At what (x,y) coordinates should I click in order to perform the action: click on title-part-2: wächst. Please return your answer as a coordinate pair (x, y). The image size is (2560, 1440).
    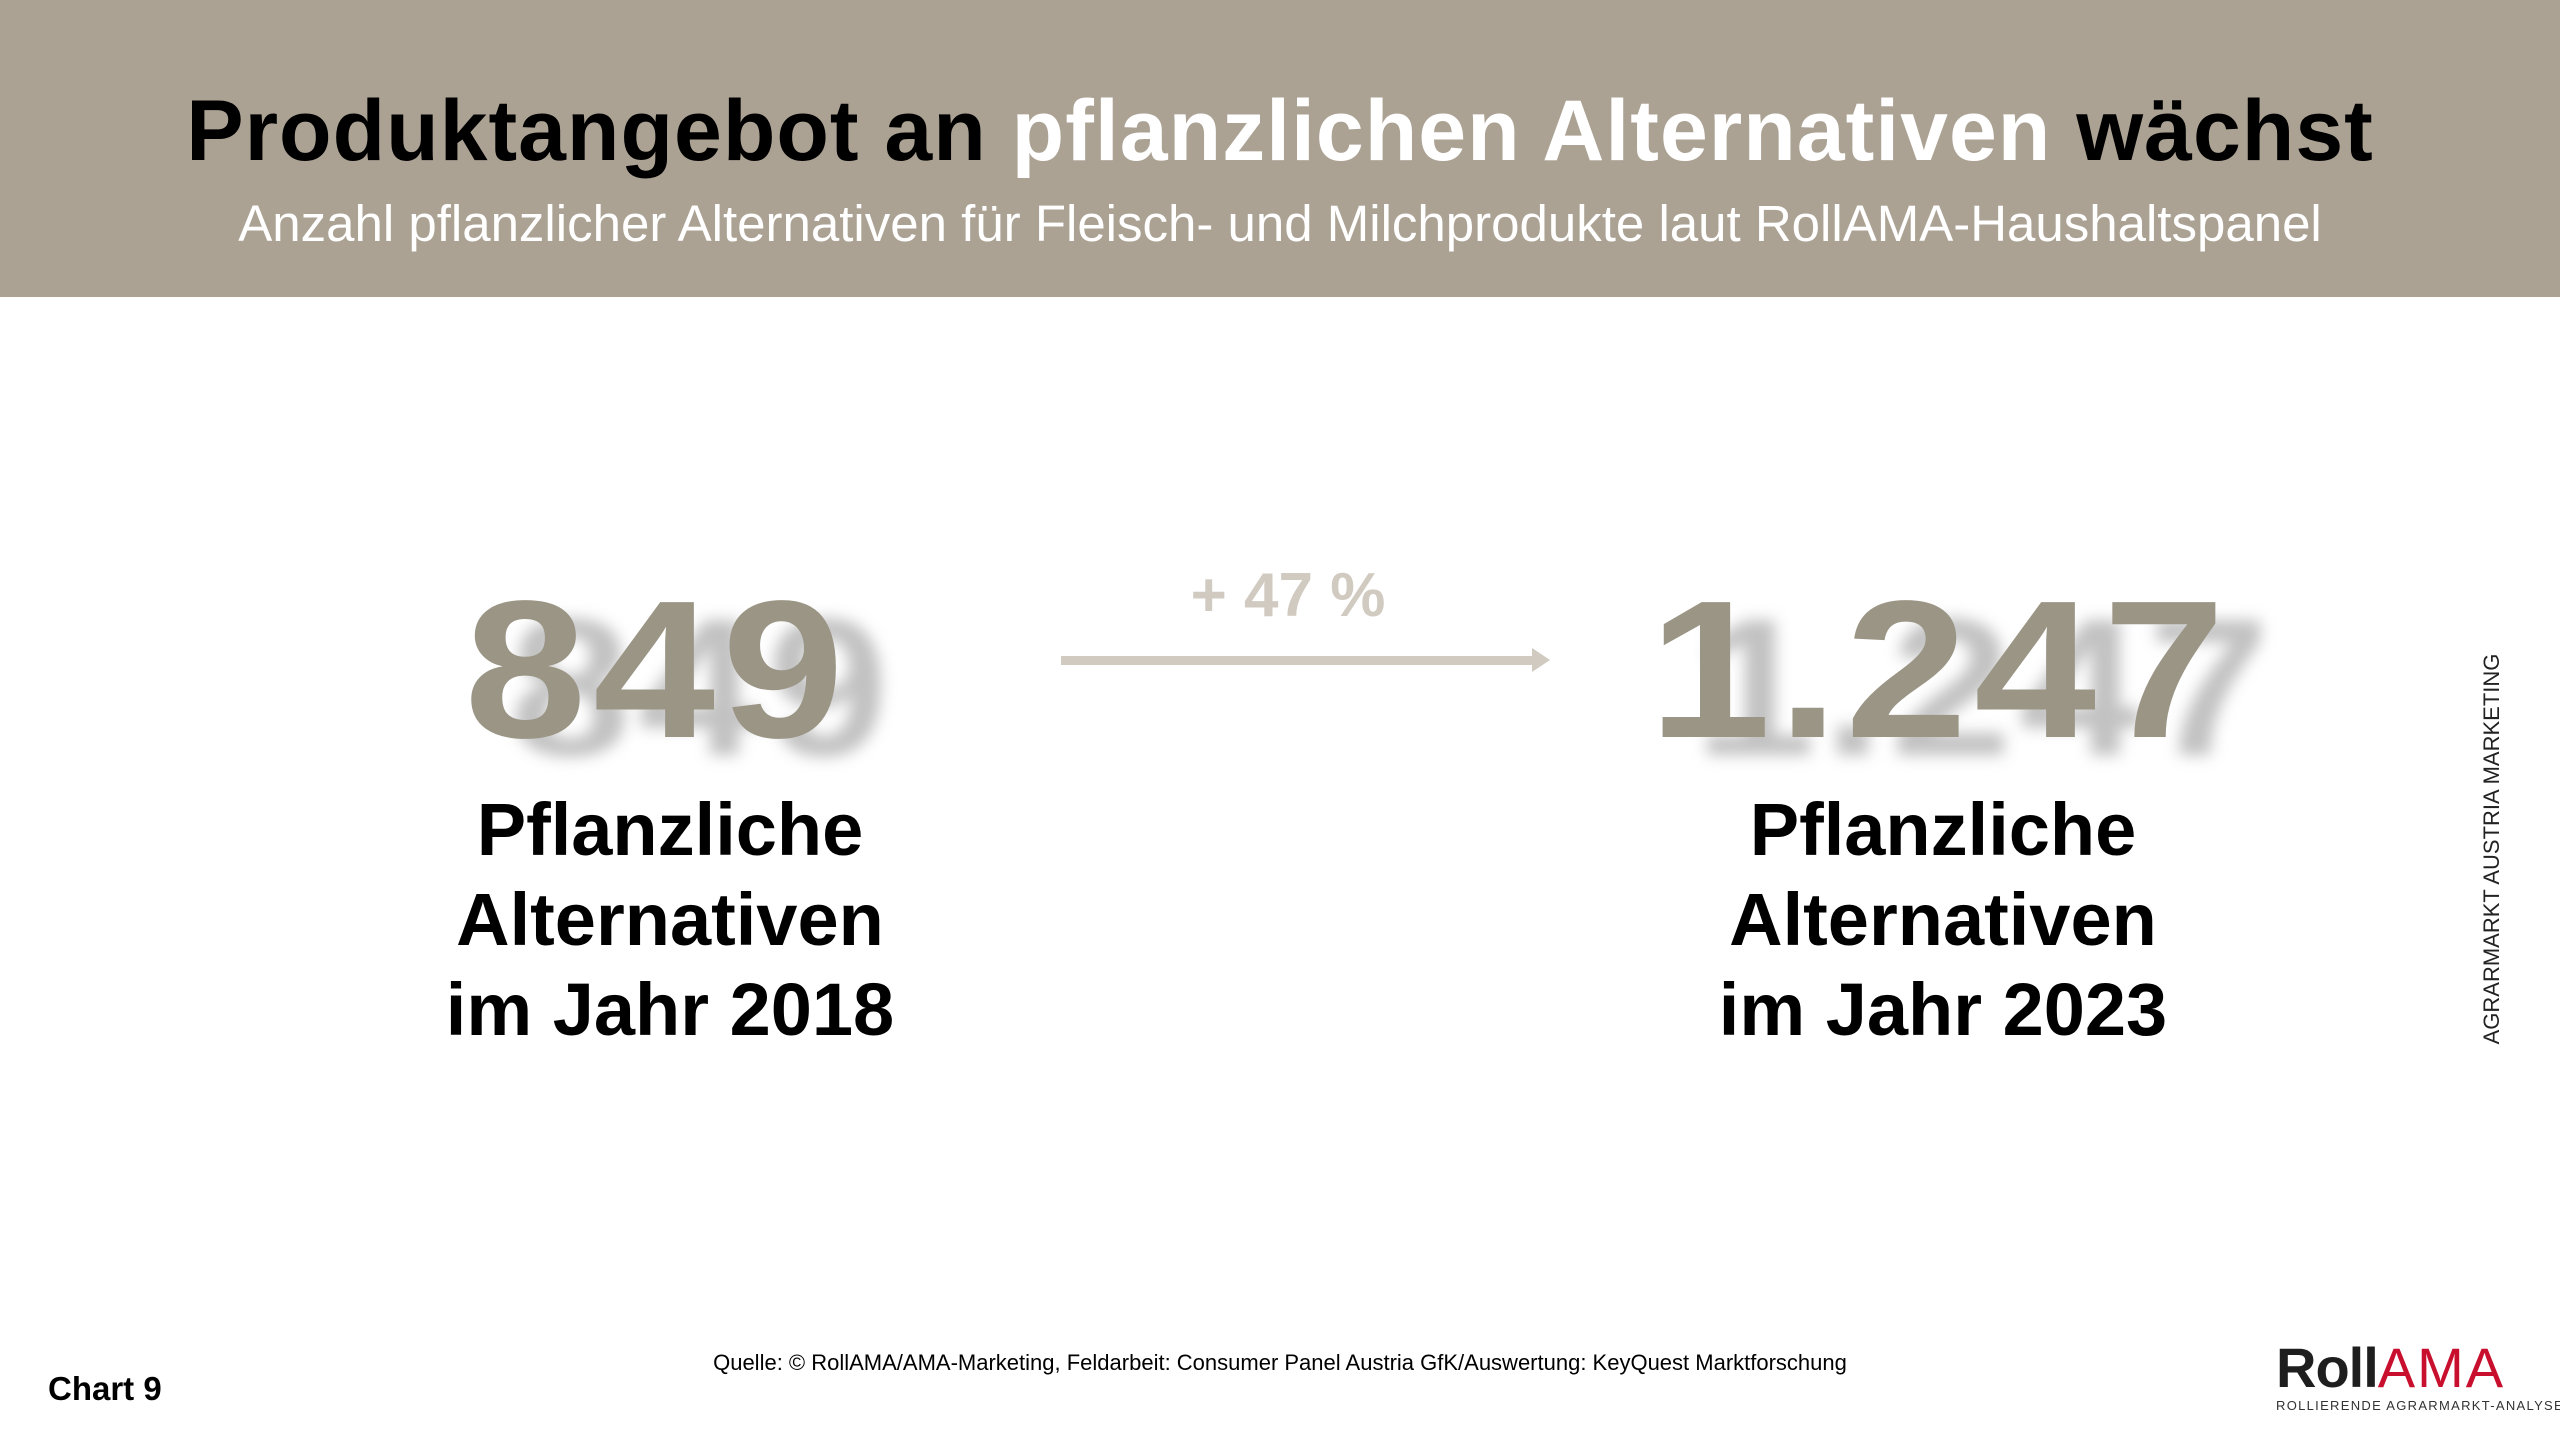
    Looking at the image, I should click on (2212, 131).